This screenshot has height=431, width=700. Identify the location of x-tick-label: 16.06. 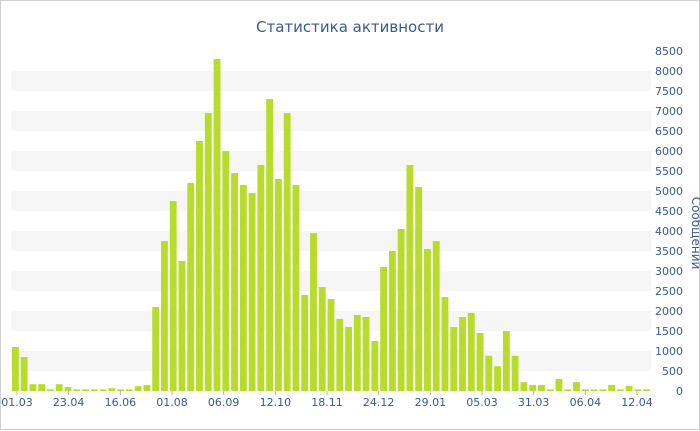
(121, 402).